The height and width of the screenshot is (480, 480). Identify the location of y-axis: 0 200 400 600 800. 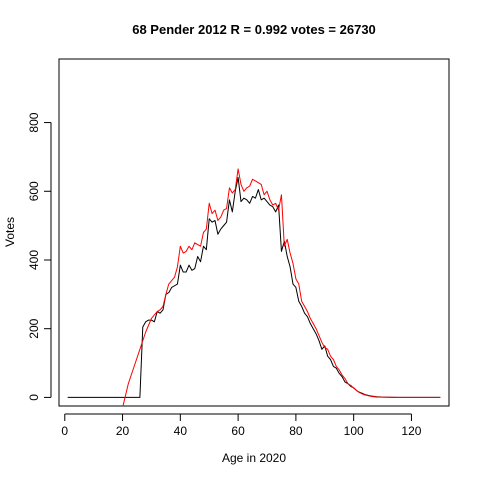
(39, 256).